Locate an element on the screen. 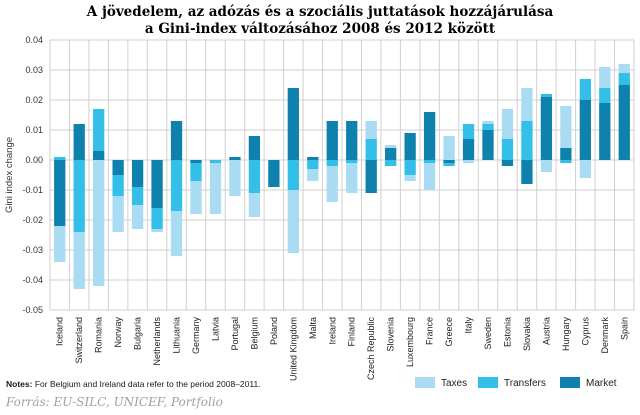  bar-transfers-belgium is located at coordinates (254, 176).